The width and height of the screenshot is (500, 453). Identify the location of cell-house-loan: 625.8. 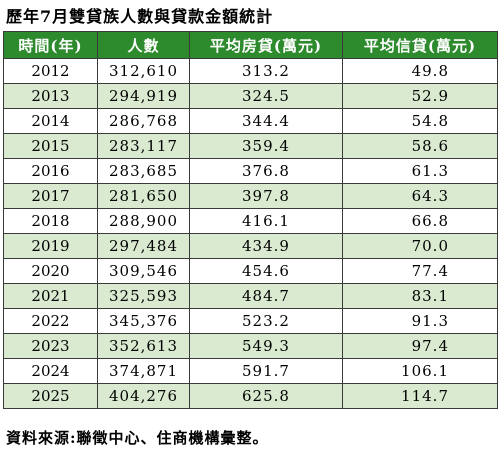
(266, 396).